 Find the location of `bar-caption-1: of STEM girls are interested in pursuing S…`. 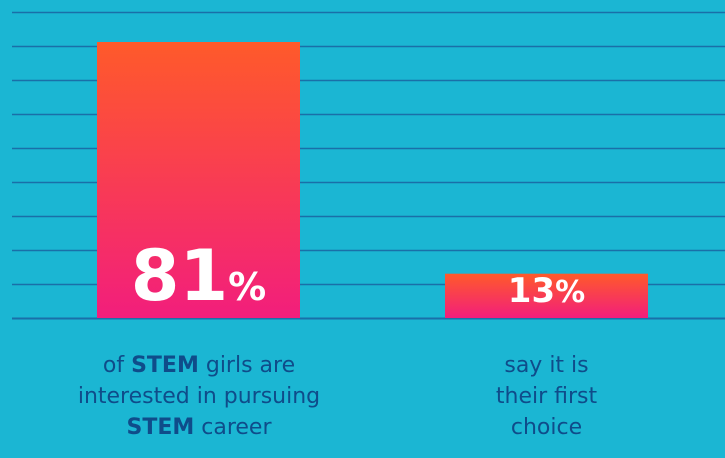

bar-caption-1: of STEM girls are interested in pursuing S… is located at coordinates (199, 396).